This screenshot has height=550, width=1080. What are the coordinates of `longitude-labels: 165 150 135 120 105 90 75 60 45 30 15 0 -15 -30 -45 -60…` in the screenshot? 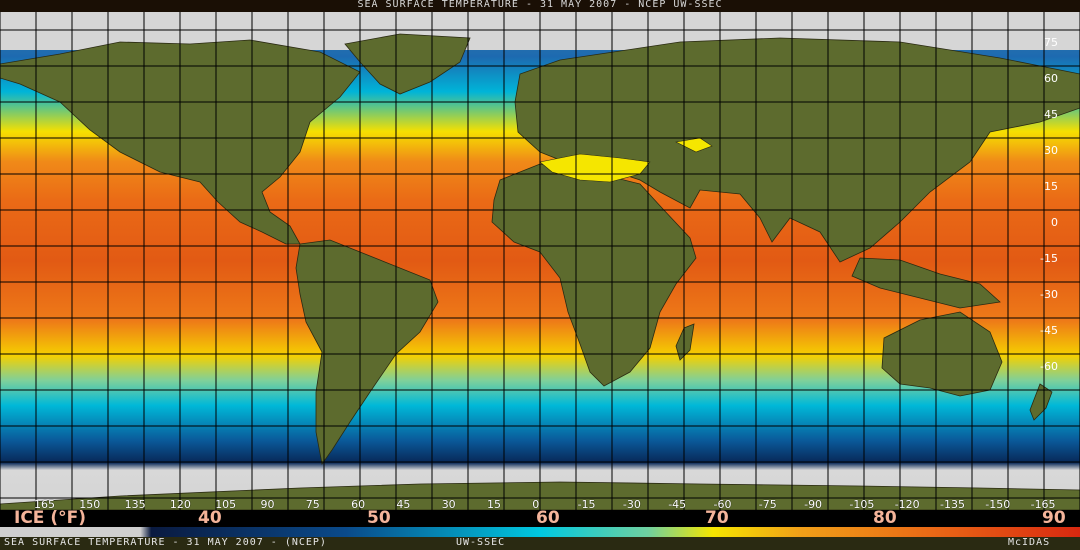 It's located at (540, 505).